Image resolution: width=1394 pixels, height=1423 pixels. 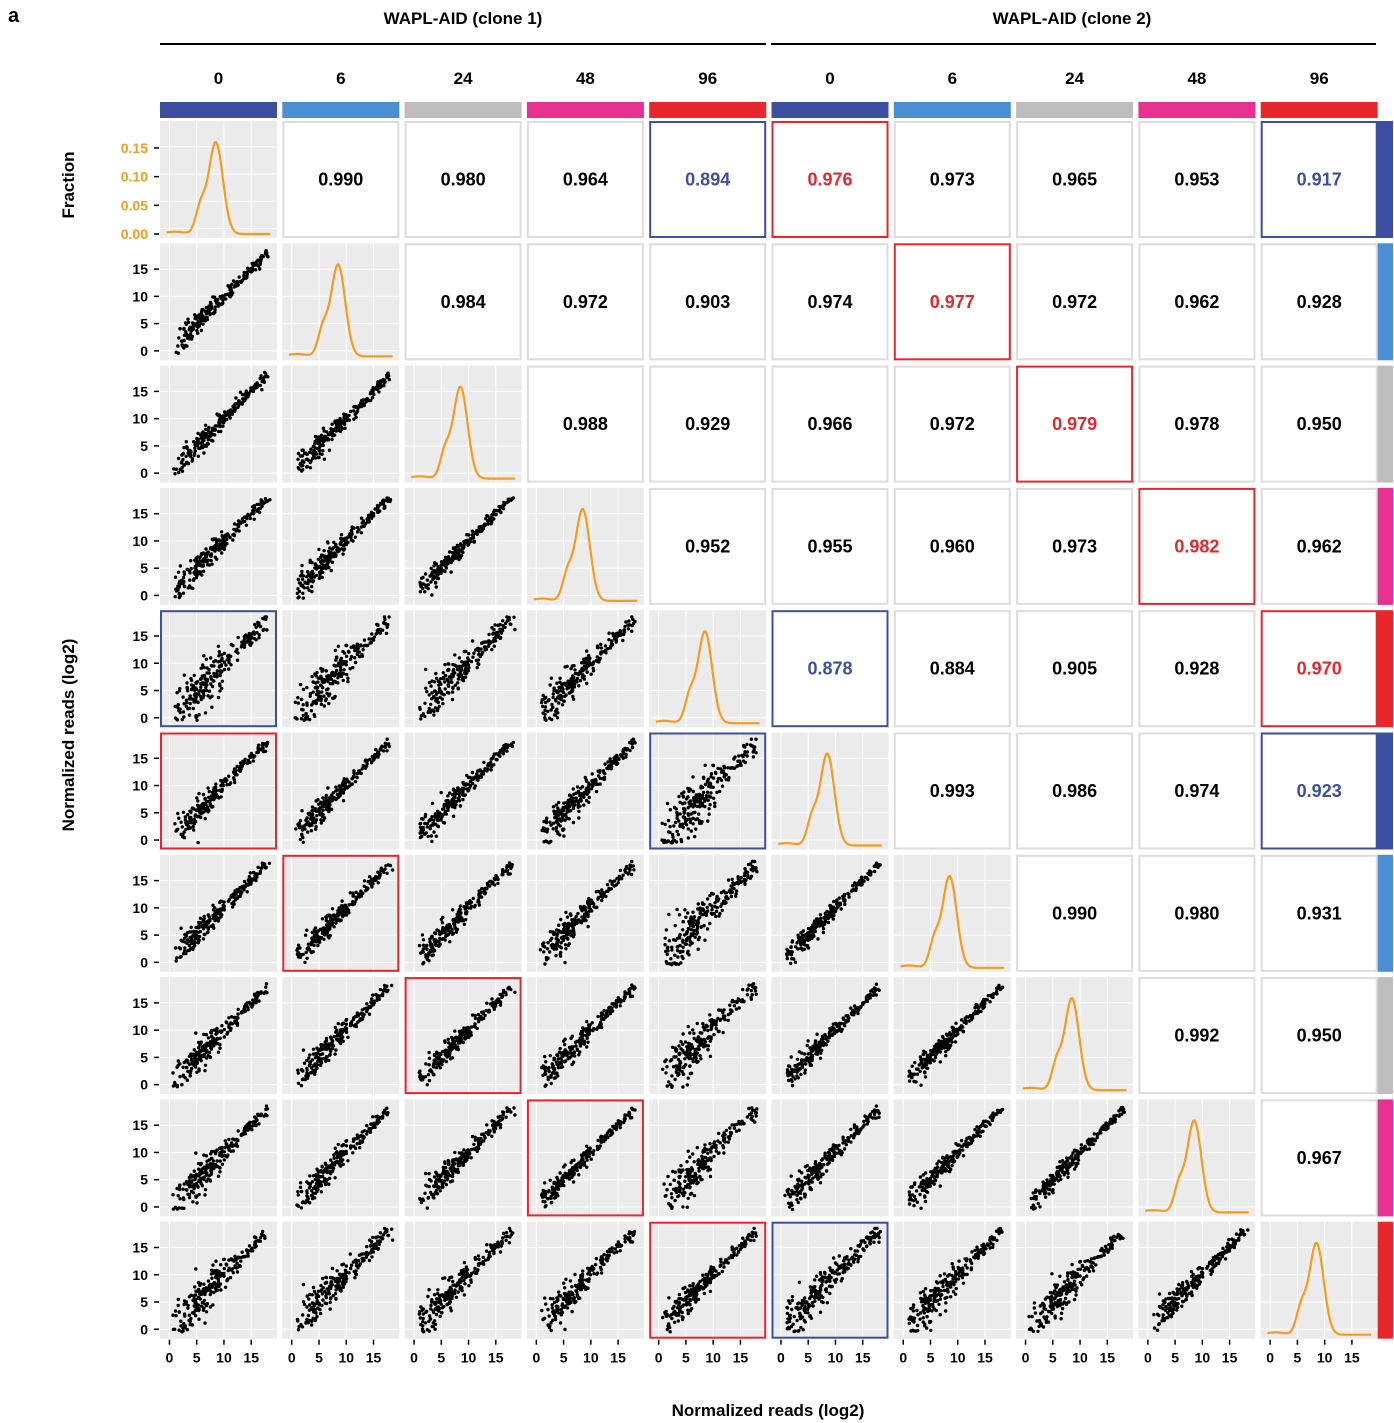 What do you see at coordinates (1319, 78) in the screenshot?
I see `time-label: 96` at bounding box center [1319, 78].